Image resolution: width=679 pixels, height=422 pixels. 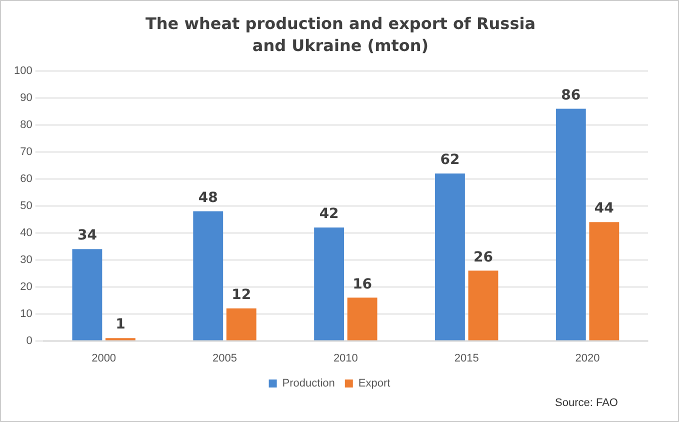 What do you see at coordinates (308, 384) in the screenshot?
I see `legend-label: Production` at bounding box center [308, 384].